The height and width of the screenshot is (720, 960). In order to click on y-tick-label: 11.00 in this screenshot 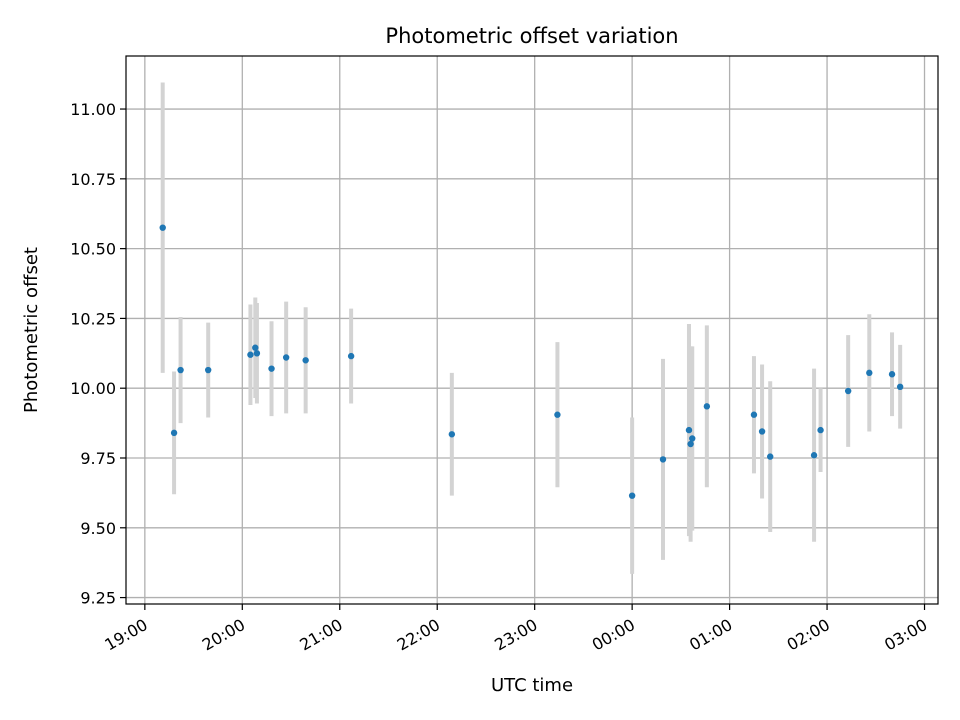, I will do `click(93, 109)`.